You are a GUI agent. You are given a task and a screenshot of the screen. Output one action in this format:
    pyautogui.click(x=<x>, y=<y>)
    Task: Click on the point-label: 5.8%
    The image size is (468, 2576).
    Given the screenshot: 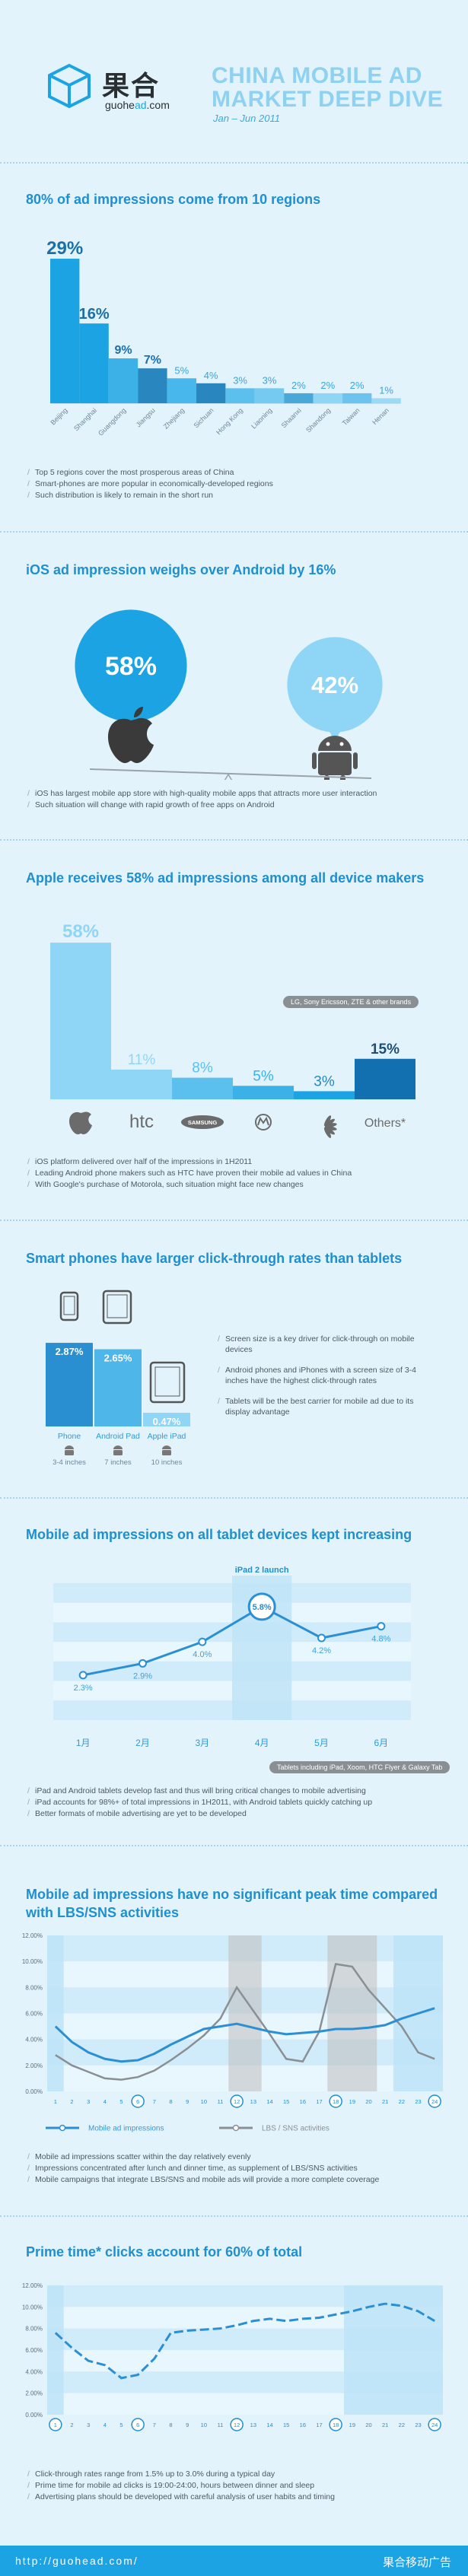 What is the action you would take?
    pyautogui.click(x=262, y=1607)
    